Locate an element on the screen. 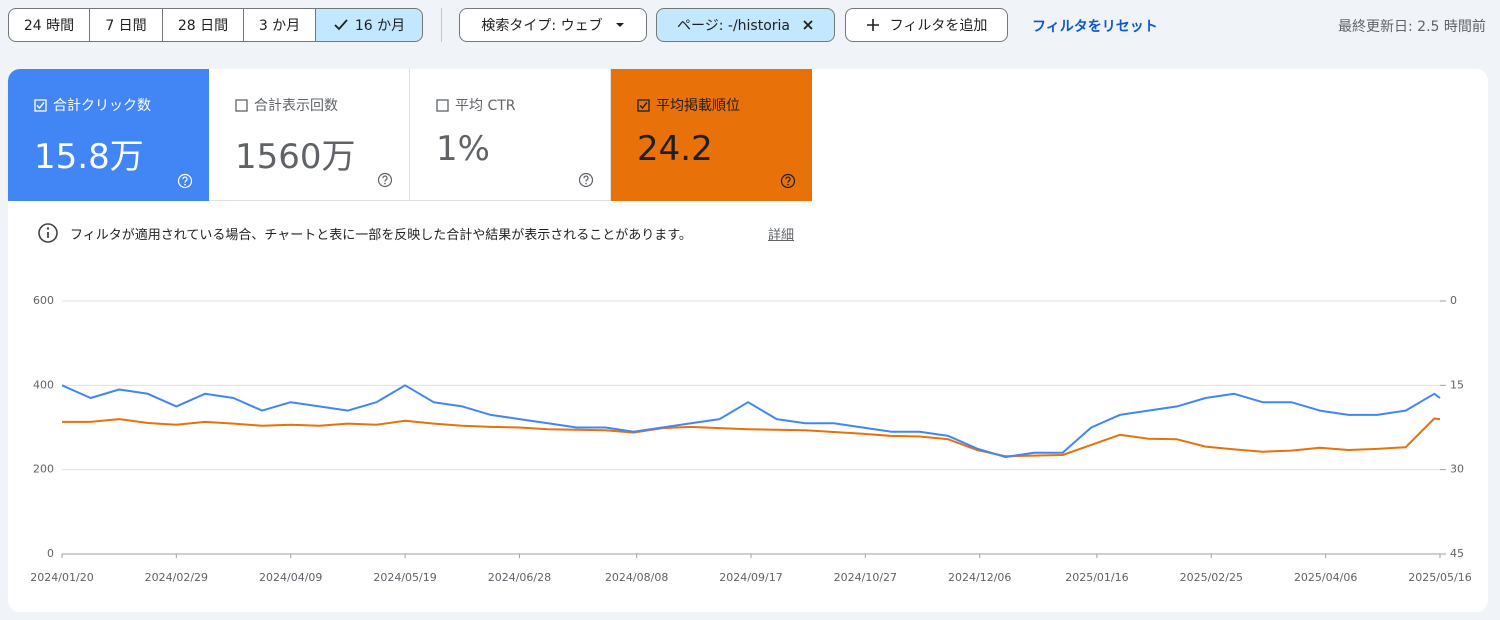 The width and height of the screenshot is (1500, 620). metric-tile: 平均掲載順位 24.2 is located at coordinates (711, 135).